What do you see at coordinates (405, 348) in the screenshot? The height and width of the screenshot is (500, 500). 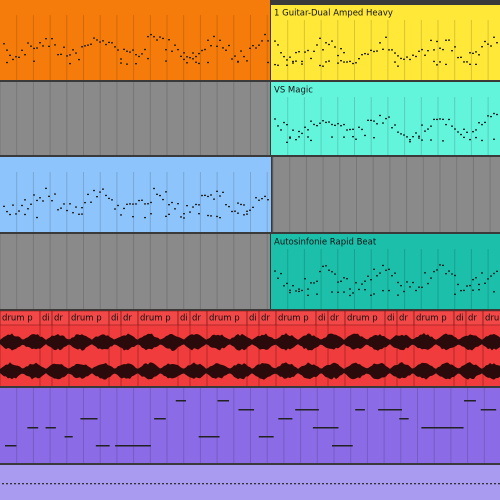 I see `audio-clip: dr` at bounding box center [405, 348].